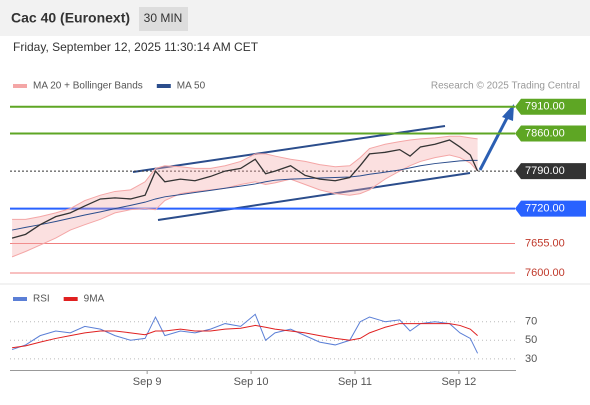 Image resolution: width=590 pixels, height=405 pixels. What do you see at coordinates (545, 243) in the screenshot?
I see `level-label: 7655.00` at bounding box center [545, 243].